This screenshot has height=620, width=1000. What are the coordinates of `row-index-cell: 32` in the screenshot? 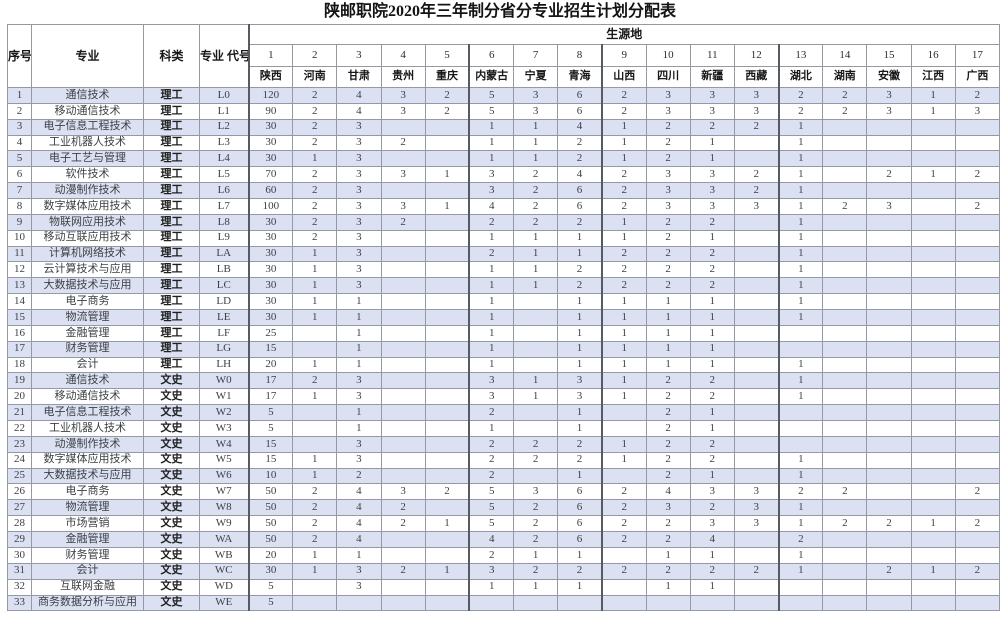 It's located at (19, 587).